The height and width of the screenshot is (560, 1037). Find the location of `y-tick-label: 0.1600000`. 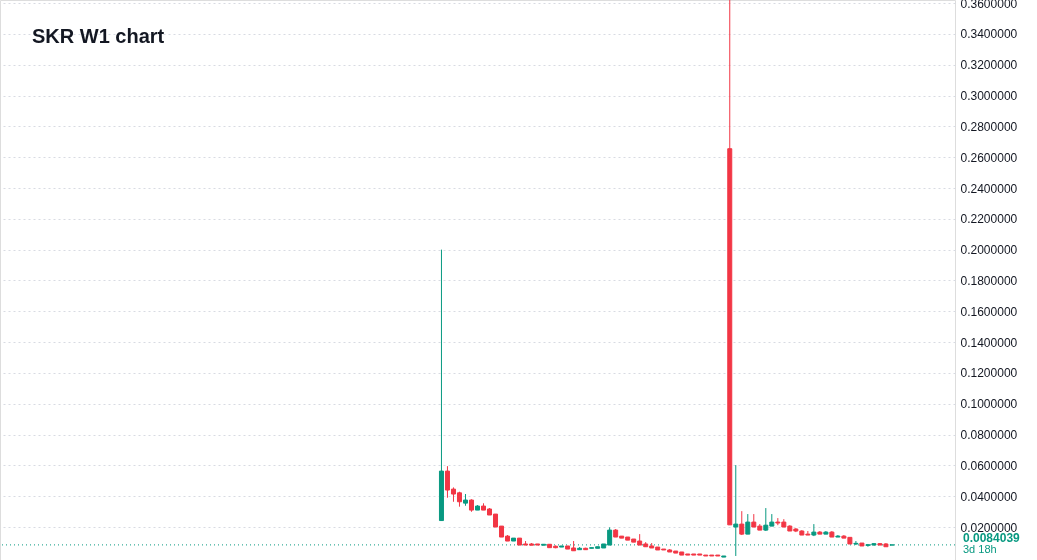

y-tick-label: 0.1600000 is located at coordinates (989, 311).